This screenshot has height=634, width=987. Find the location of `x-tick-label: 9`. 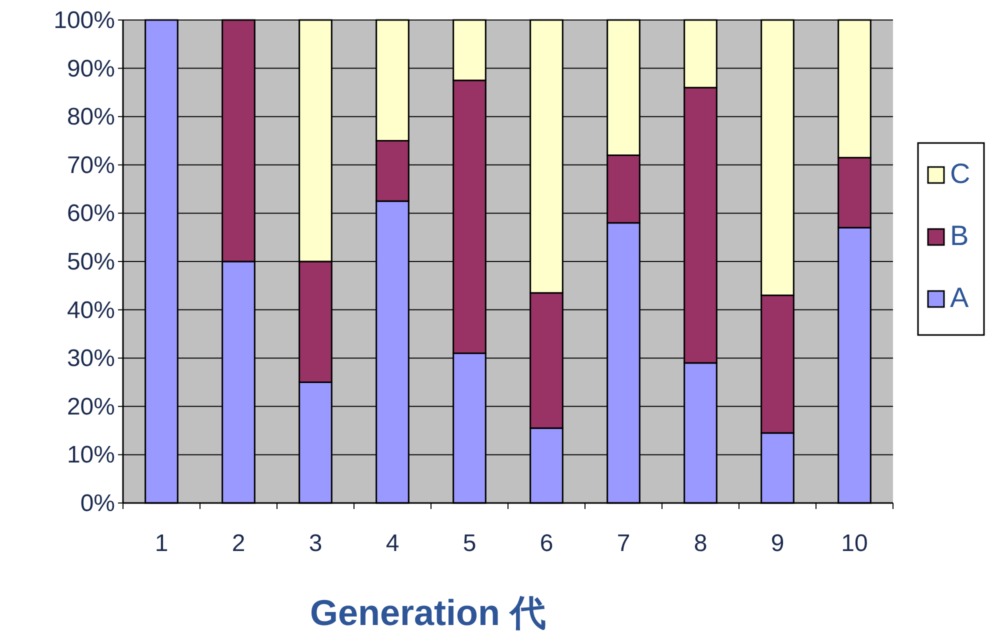

x-tick-label: 9 is located at coordinates (777, 543).